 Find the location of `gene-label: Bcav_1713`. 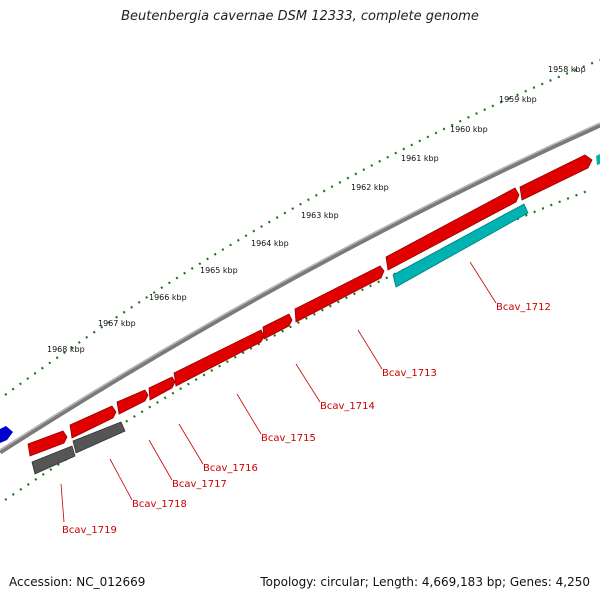

gene-label: Bcav_1713 is located at coordinates (409, 373).